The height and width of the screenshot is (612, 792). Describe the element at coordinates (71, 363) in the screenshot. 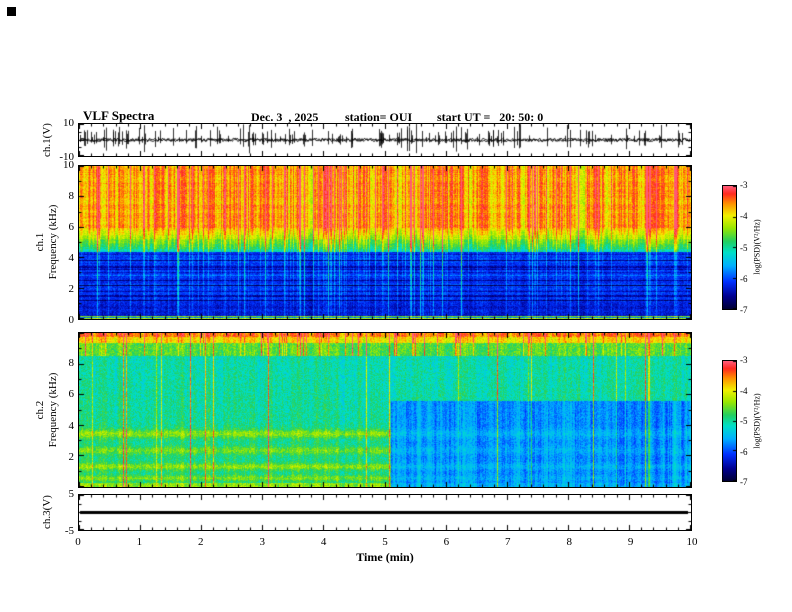

I see `ch2-frequency-tick-label: 8` at that location.